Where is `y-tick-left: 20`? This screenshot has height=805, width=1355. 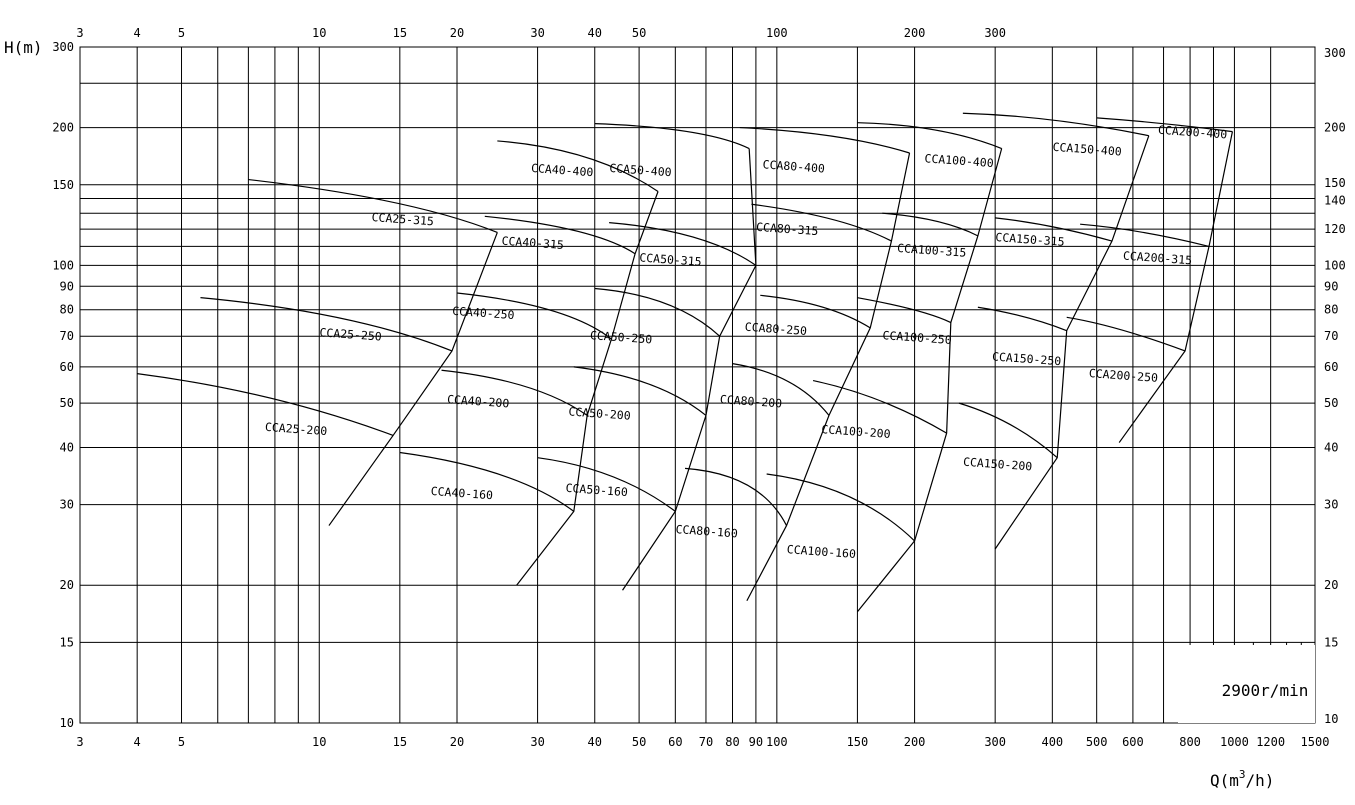 y-tick-left: 20 is located at coordinates (67, 585).